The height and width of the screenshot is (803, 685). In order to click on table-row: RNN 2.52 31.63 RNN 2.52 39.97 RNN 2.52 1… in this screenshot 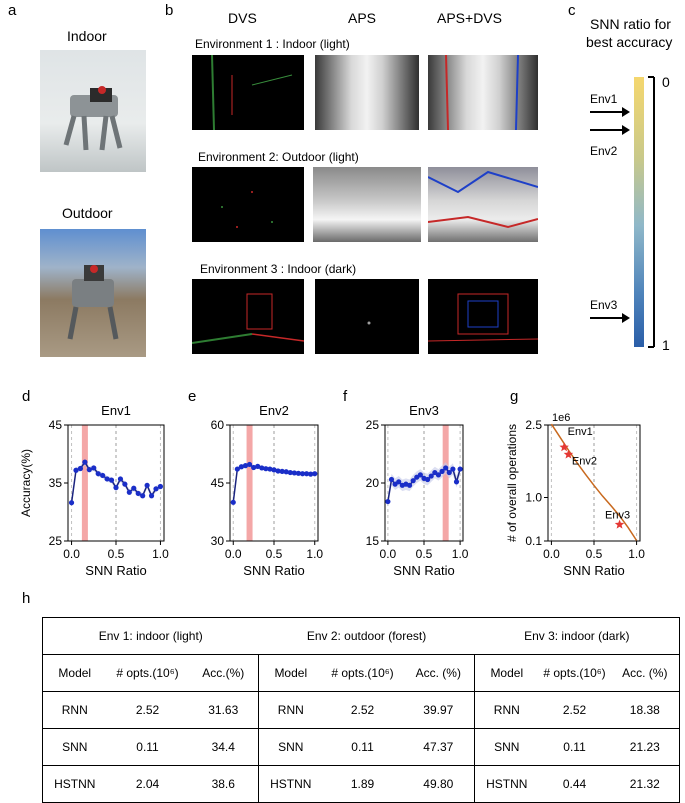, I will do `click(361, 710)`.